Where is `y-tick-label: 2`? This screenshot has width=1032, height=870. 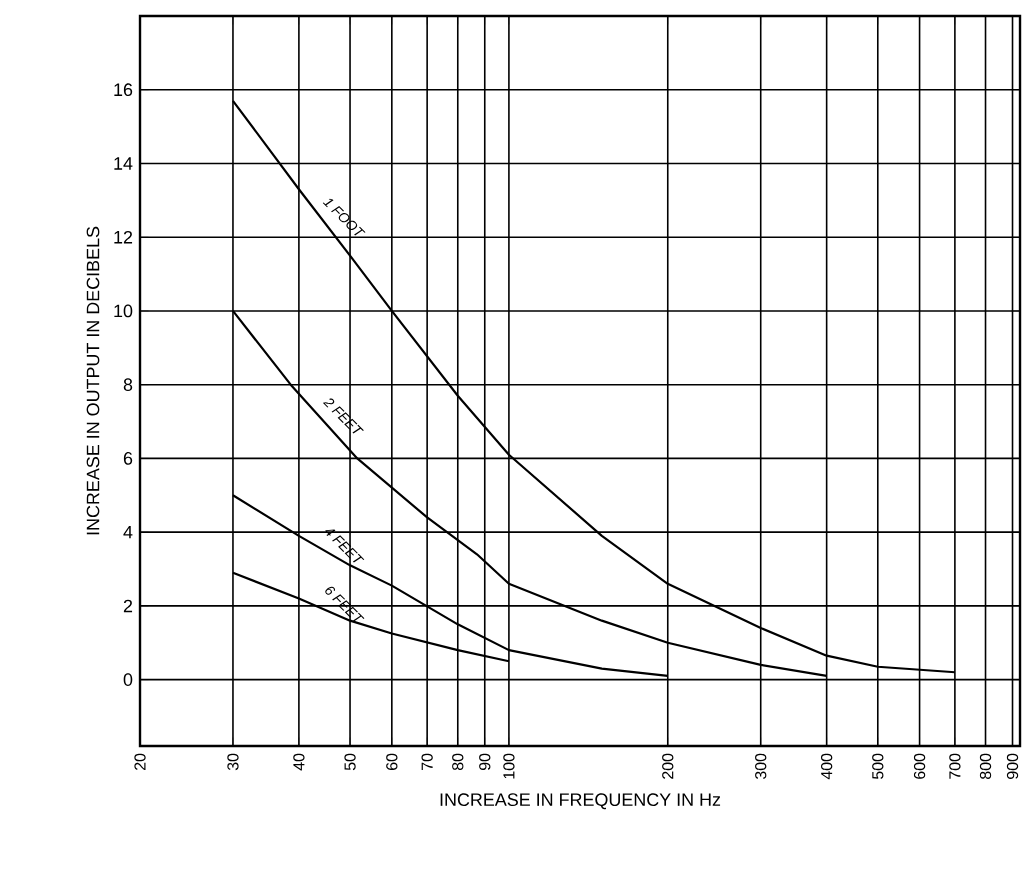
y-tick-label: 2 is located at coordinates (128, 606).